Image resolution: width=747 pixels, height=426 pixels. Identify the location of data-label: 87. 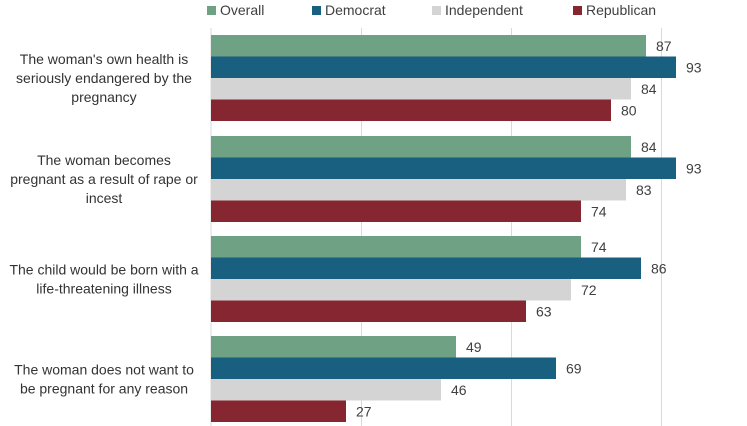
(664, 46).